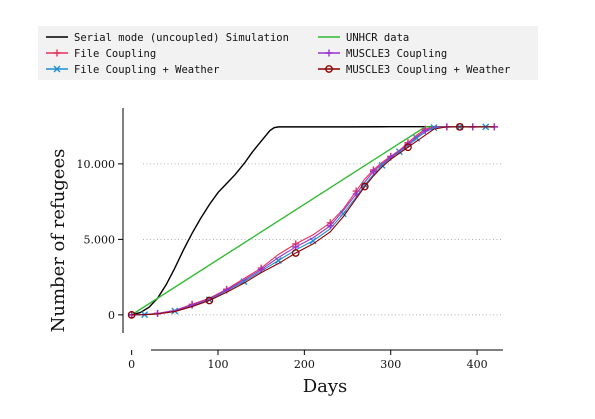  What do you see at coordinates (100, 239) in the screenshot?
I see `y-tick-label: 5.000` at bounding box center [100, 239].